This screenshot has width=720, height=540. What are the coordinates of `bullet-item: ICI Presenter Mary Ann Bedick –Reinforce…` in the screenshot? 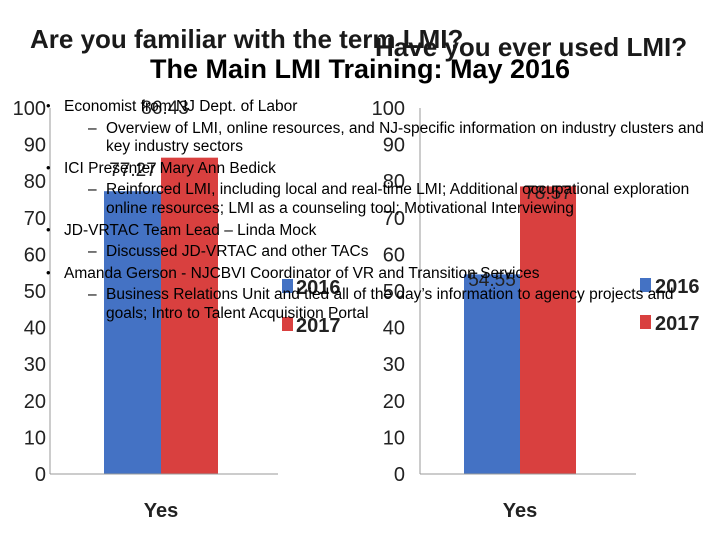 It's located at (376, 189).